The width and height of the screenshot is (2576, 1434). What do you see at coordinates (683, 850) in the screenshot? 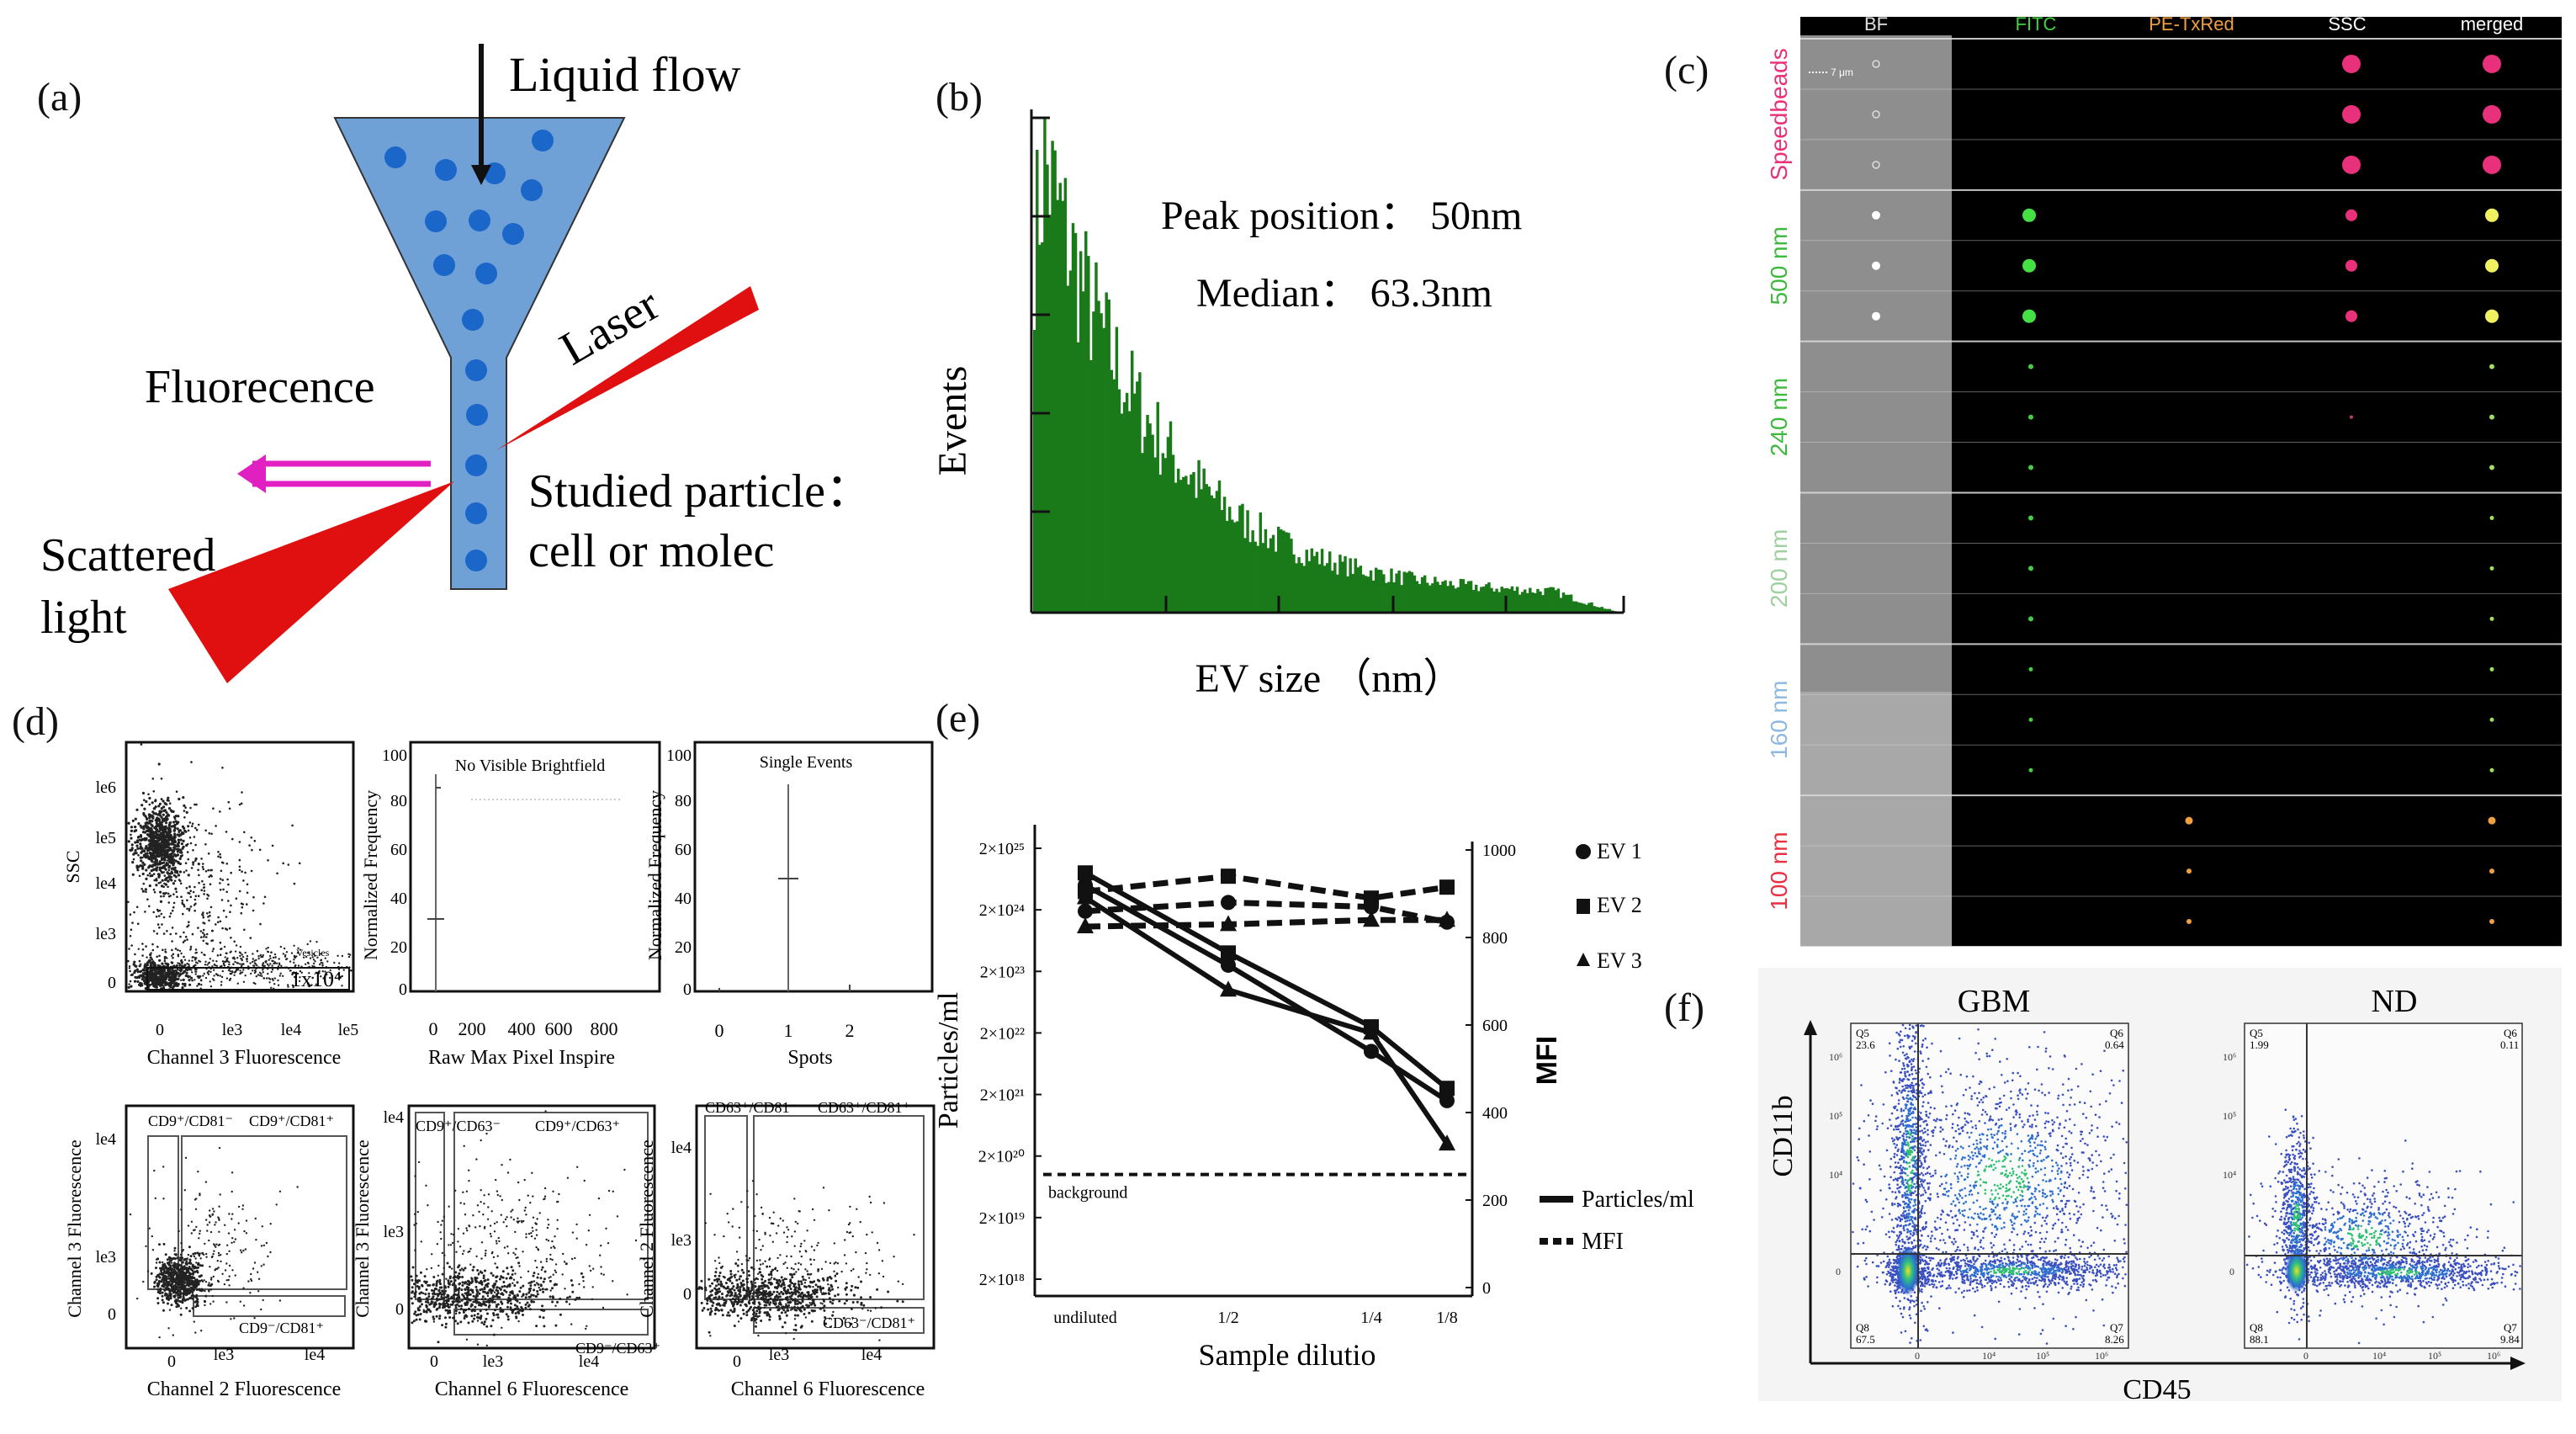
I see `d3-ytick: 60` at bounding box center [683, 850].